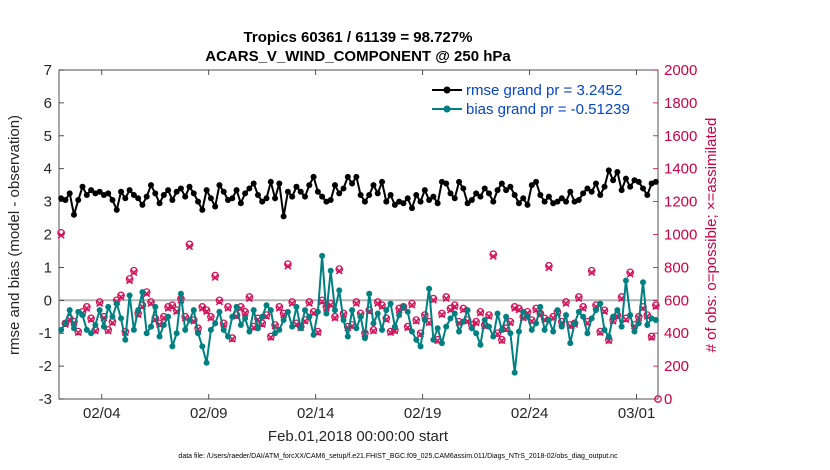 Image resolution: width=830 pixels, height=470 pixels. I want to click on y-tick-label-left: 0, so click(48, 300).